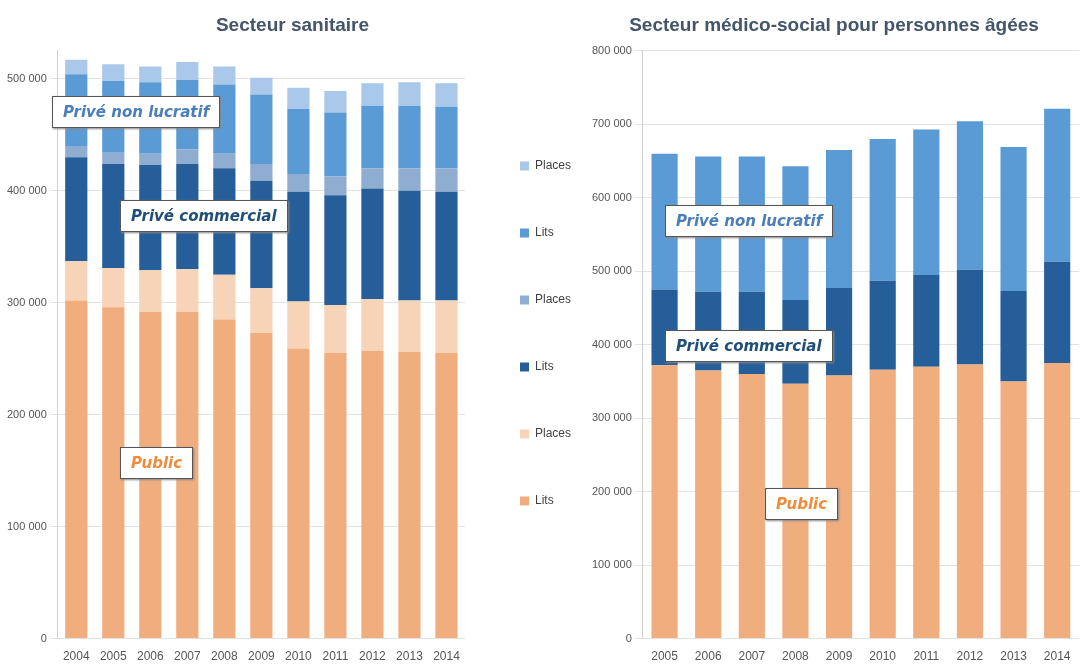 This screenshot has height=671, width=1083. I want to click on y-tick-label: 500 000, so click(612, 270).